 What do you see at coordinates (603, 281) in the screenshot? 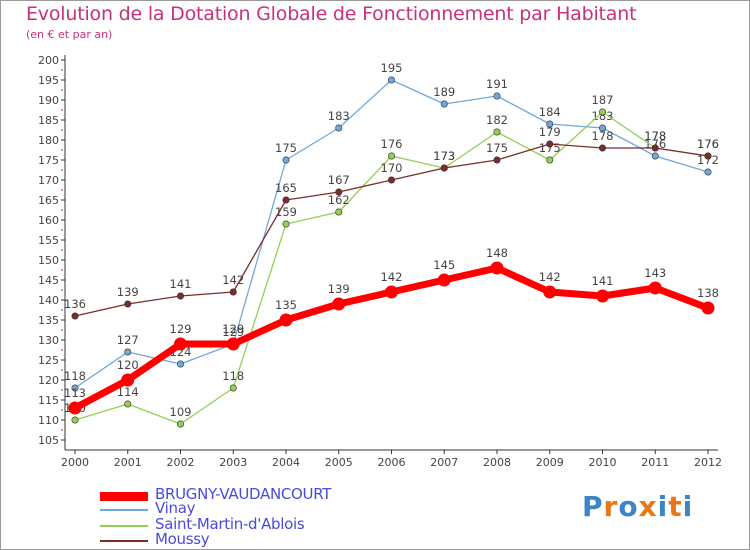
I see `data-label: 141` at bounding box center [603, 281].